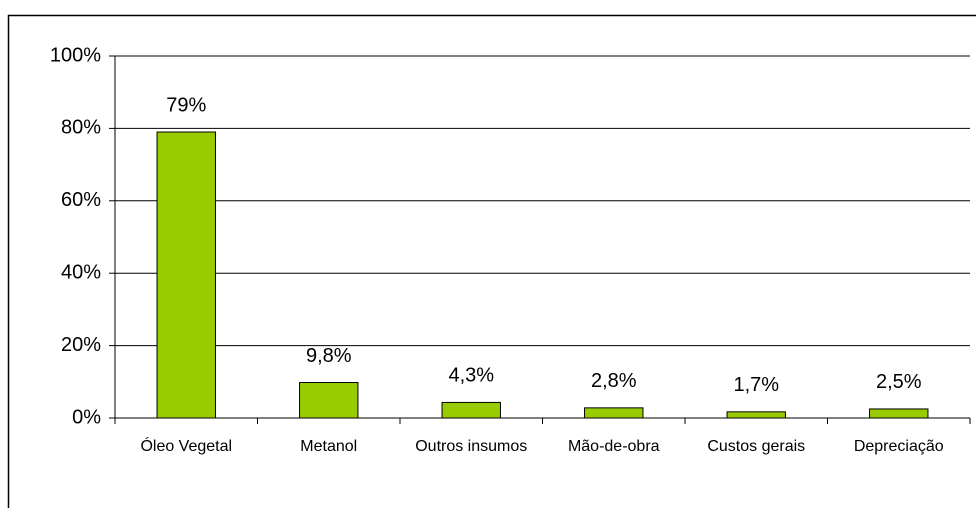 This screenshot has height=508, width=977. I want to click on value-label: 79%, so click(186, 105).